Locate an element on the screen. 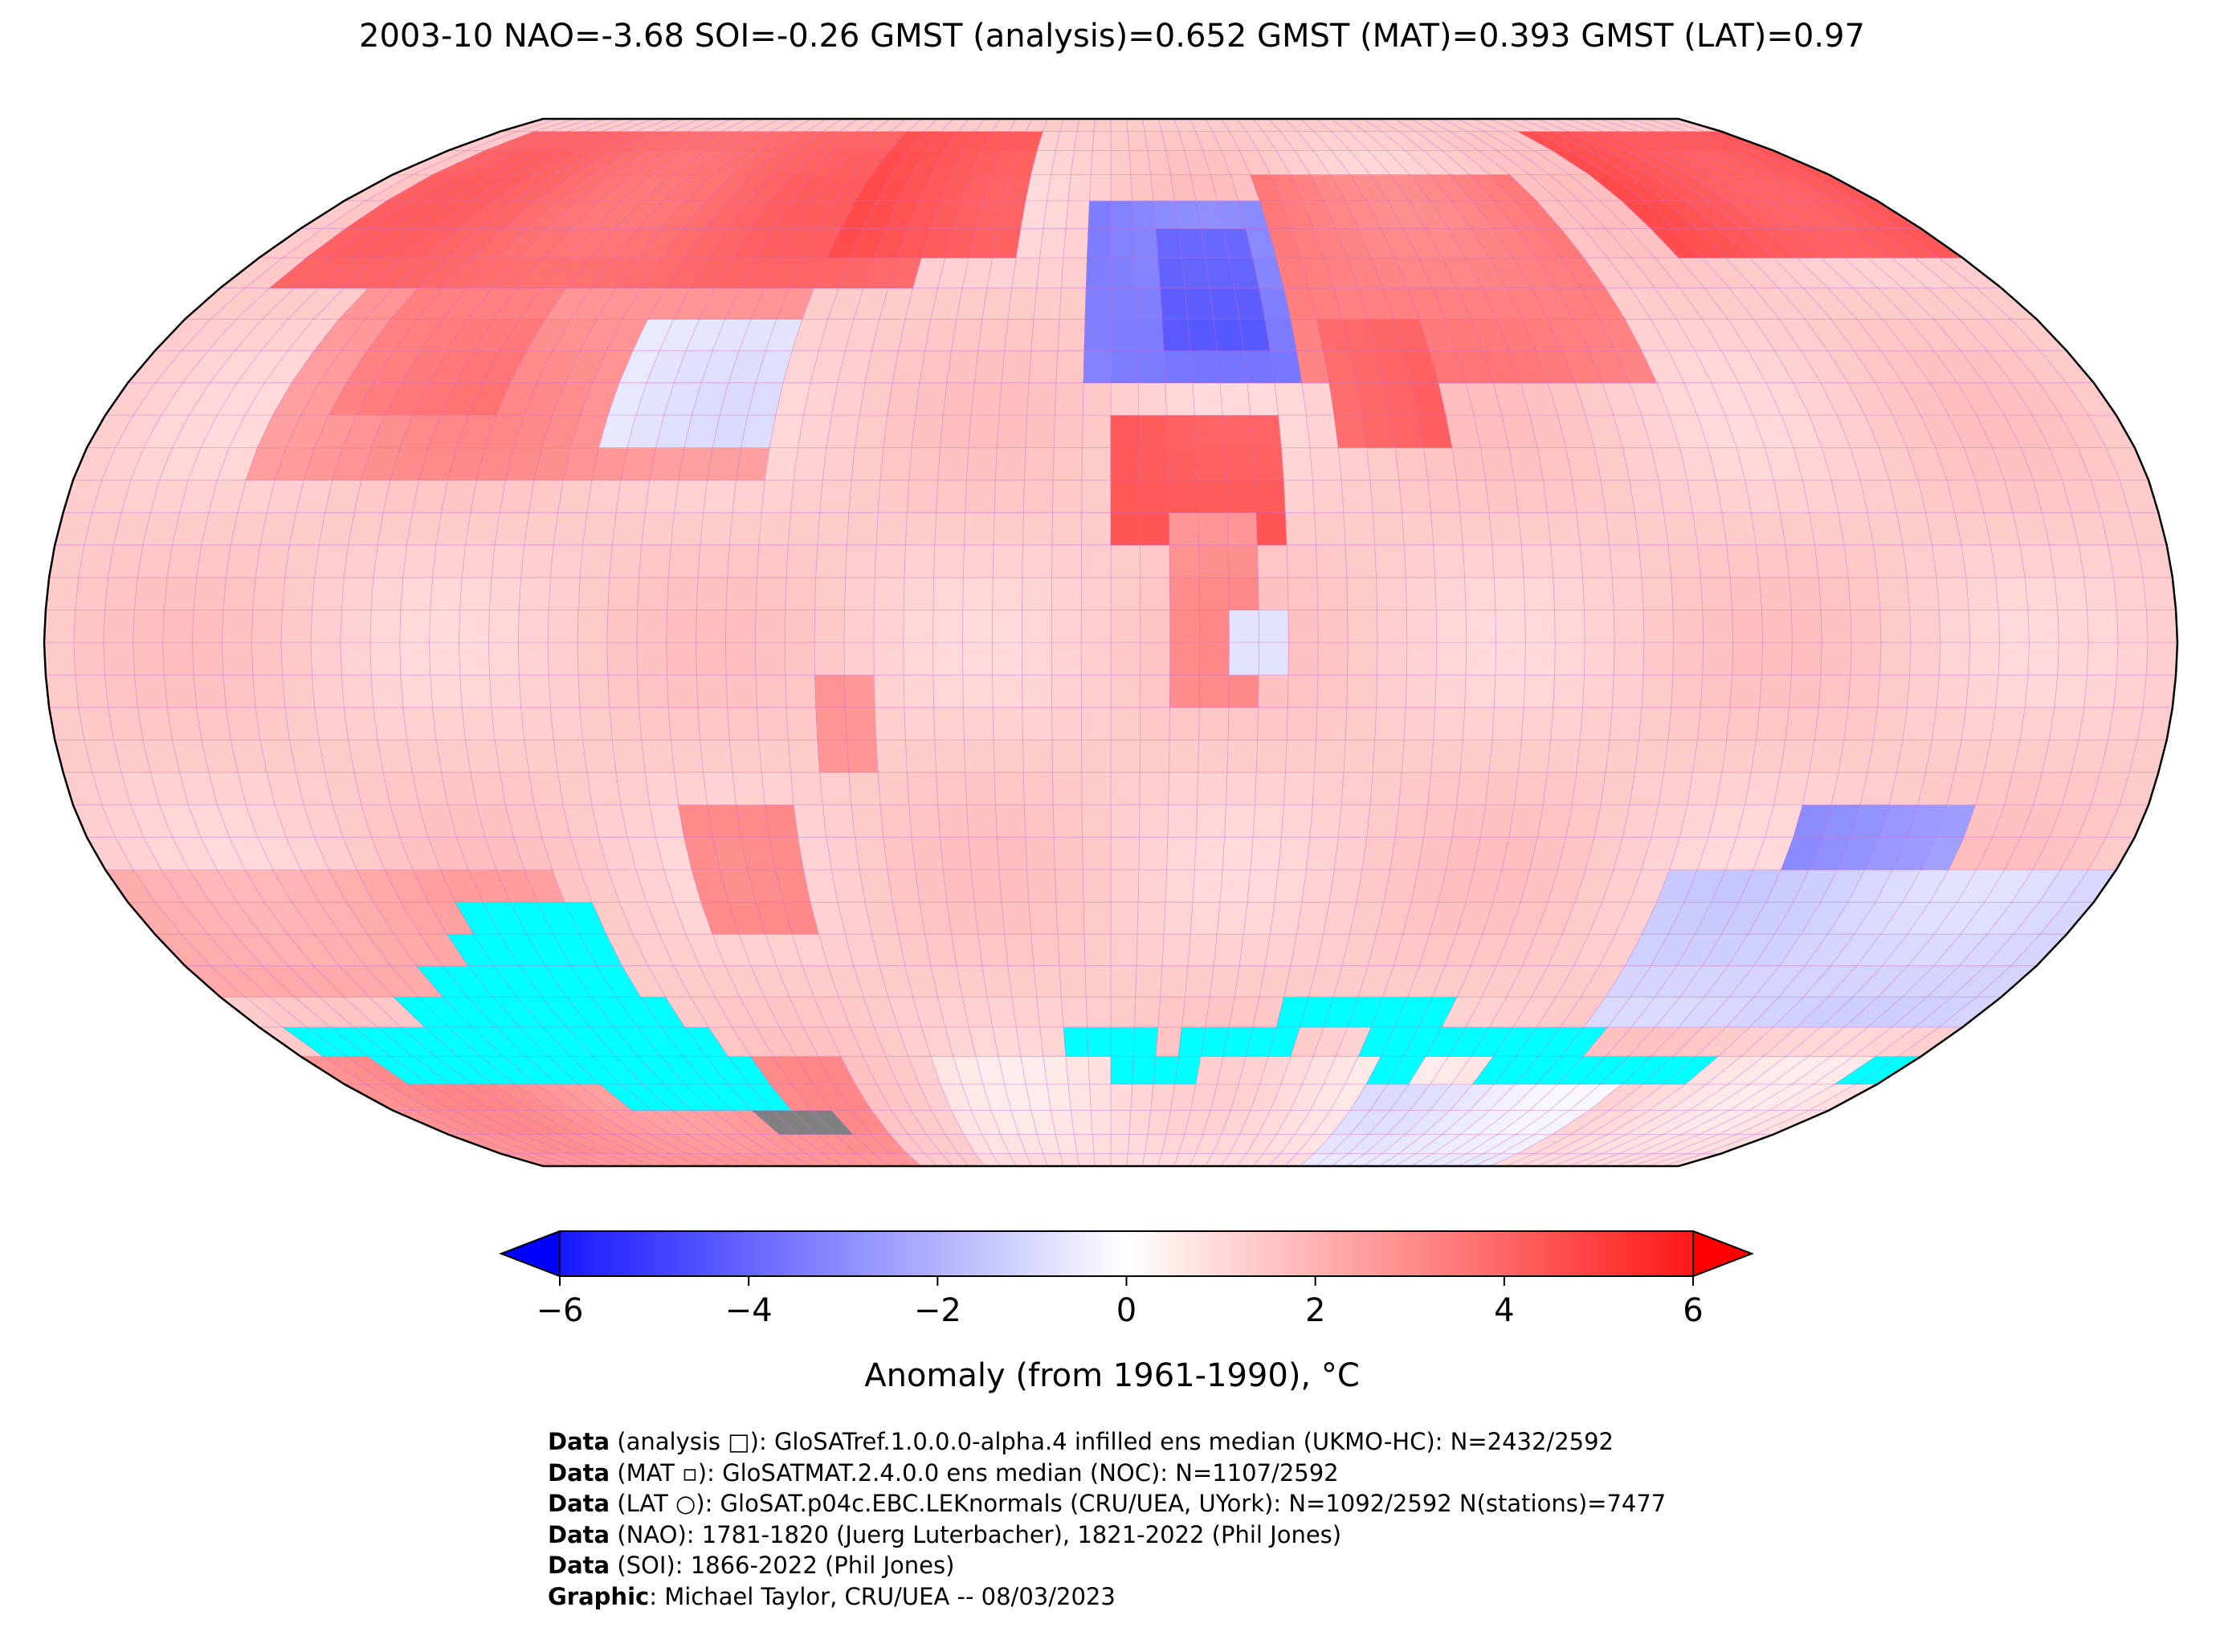 The width and height of the screenshot is (2224, 1652). colorbar-tick-label: −6 is located at coordinates (561, 1310).